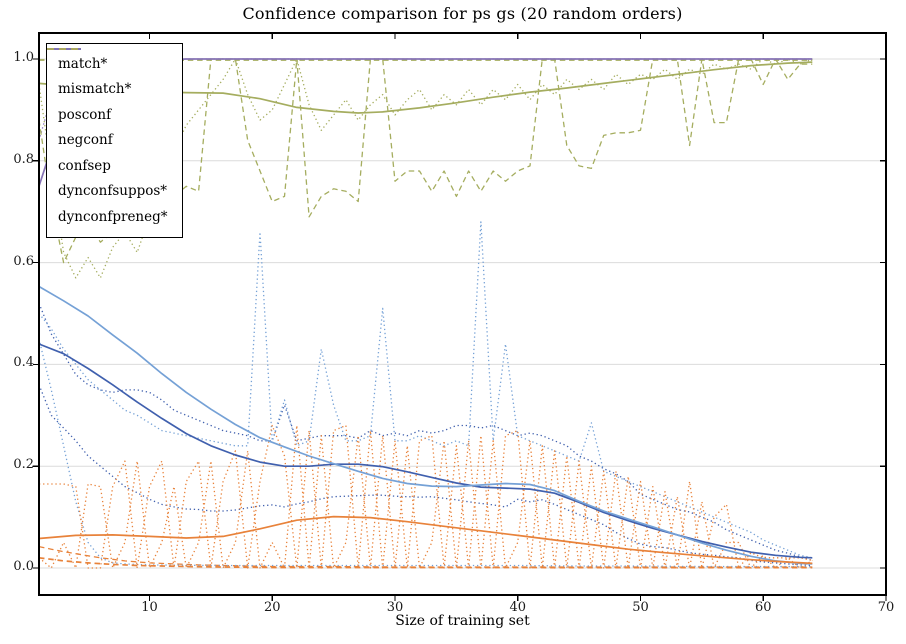 This screenshot has height=644, width=906. What do you see at coordinates (425, 562) in the screenshot?
I see `series-dynconfsuppos-smooth` at bounding box center [425, 562].